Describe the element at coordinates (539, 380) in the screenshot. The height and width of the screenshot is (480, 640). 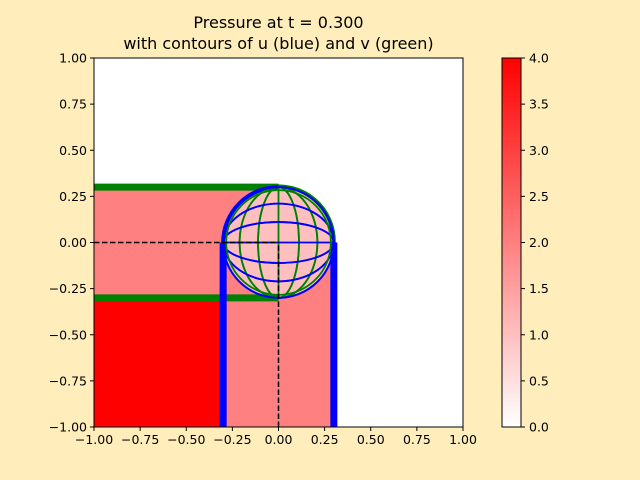
I see `colorbar-tick-label: 0.5` at that location.